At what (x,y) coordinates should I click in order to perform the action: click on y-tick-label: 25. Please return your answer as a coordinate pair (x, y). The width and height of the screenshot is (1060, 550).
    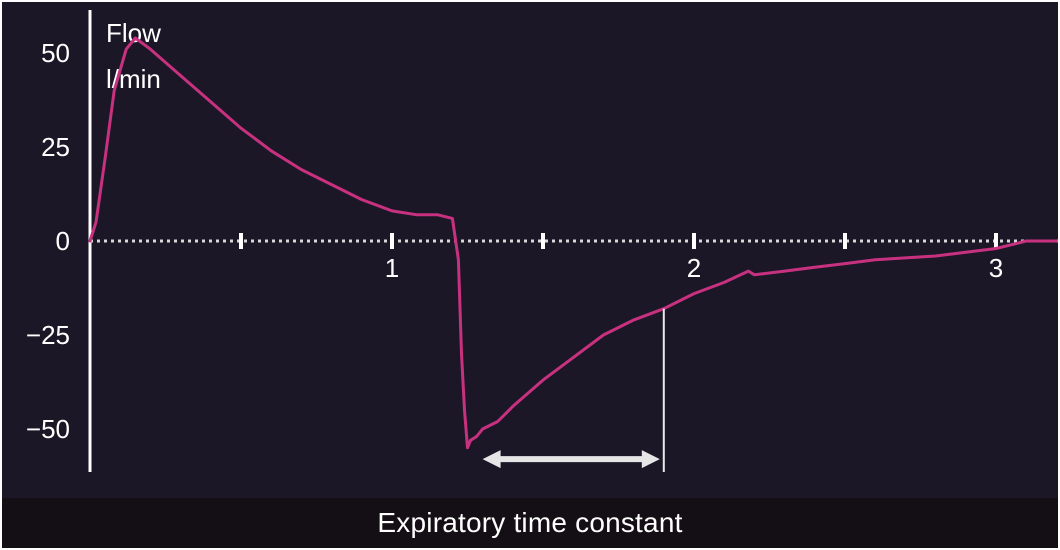
    Looking at the image, I should click on (55, 147).